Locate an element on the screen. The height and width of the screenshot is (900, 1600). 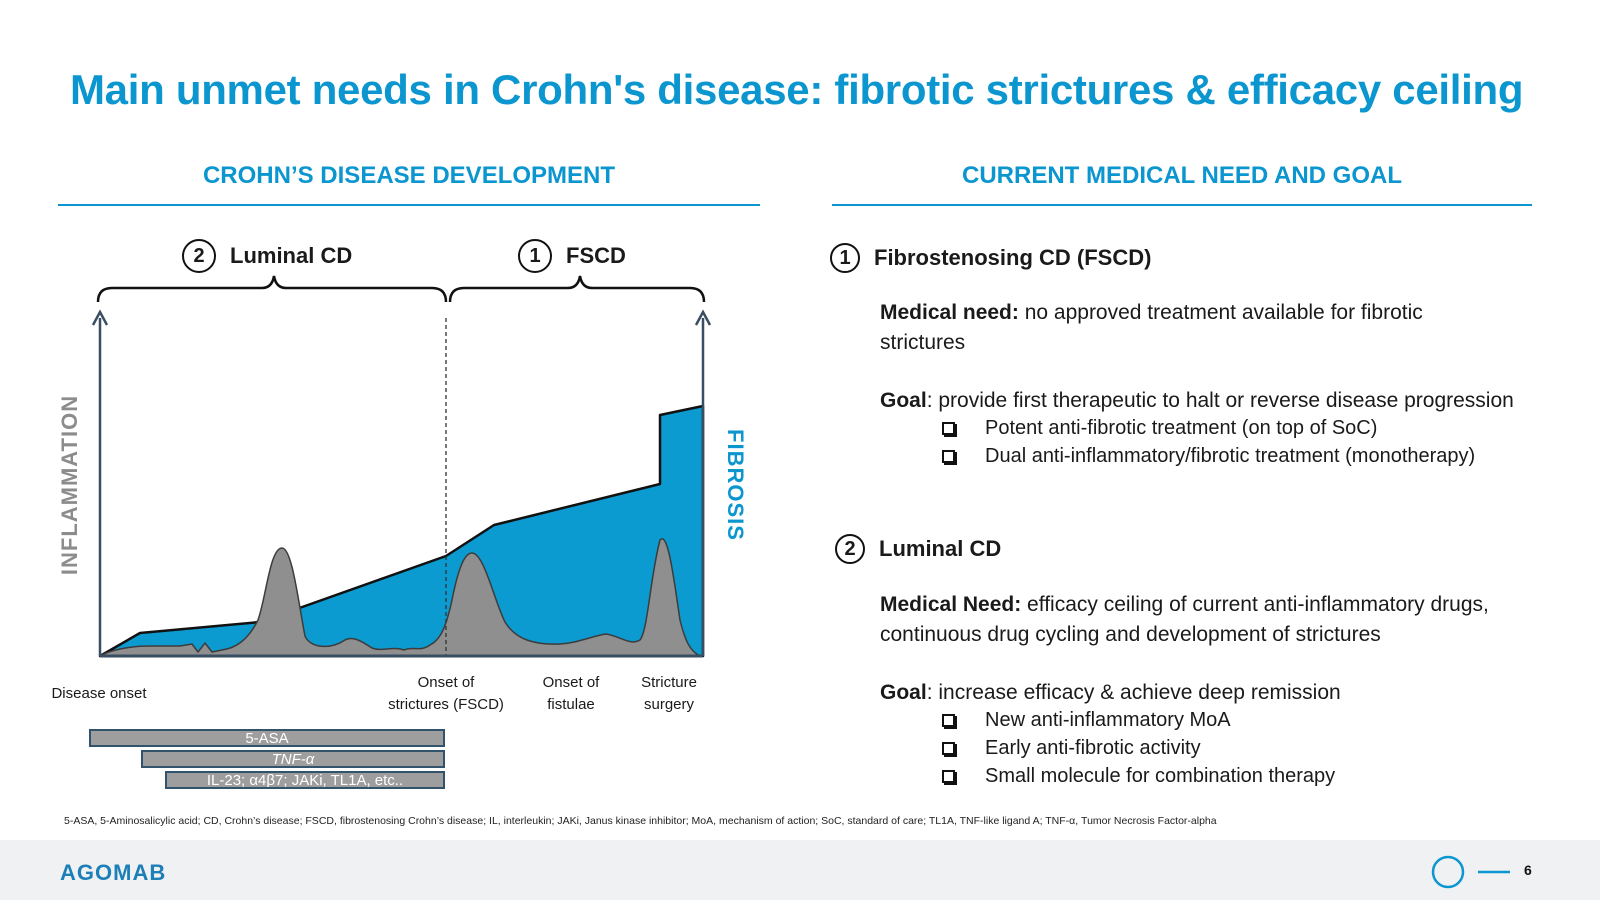
disease-onset-label: Disease onset is located at coordinates (99, 693).